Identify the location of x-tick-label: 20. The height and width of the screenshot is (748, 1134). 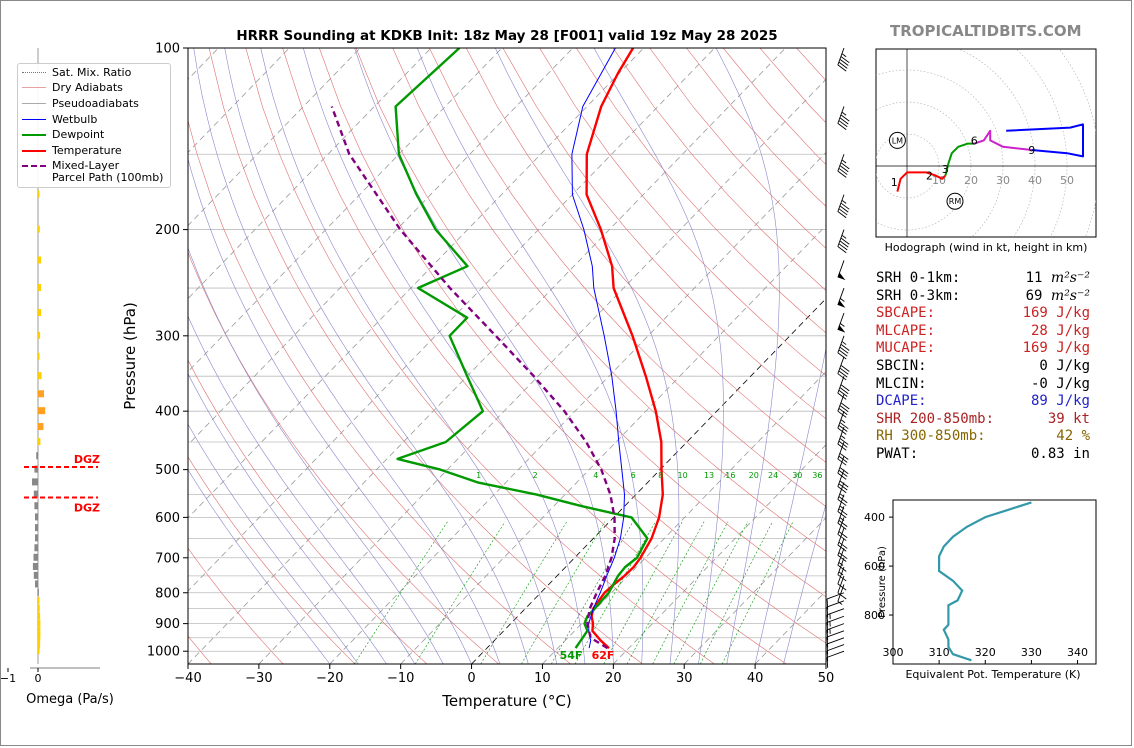
(613, 678).